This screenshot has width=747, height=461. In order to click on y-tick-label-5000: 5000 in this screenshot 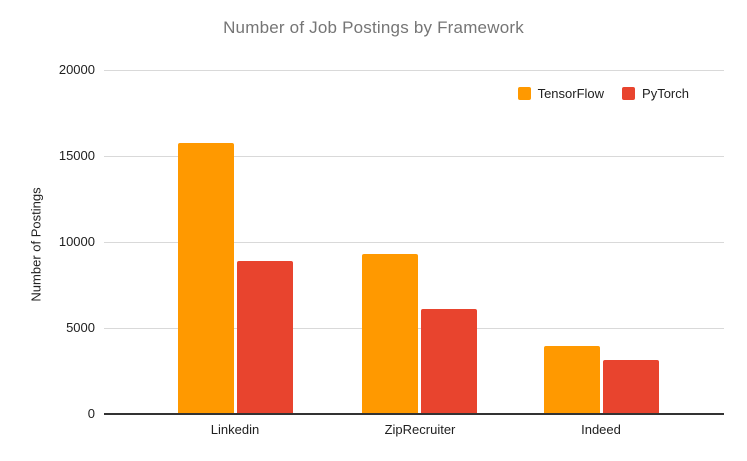, I will do `click(80, 327)`.